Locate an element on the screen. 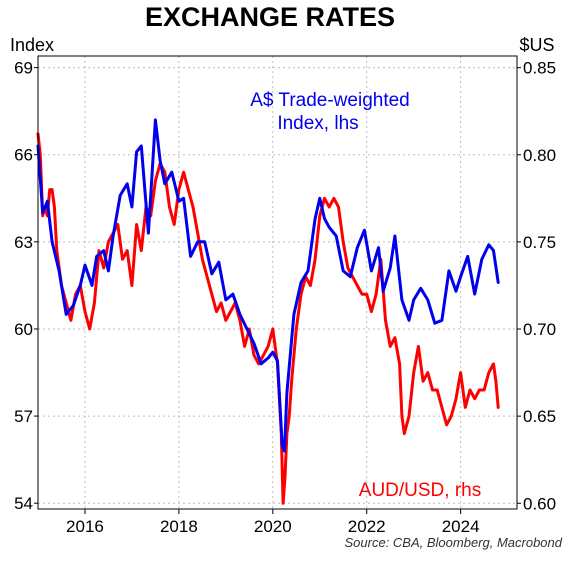 This screenshot has width=580, height=562. x-tick-label: 2022 is located at coordinates (367, 526).